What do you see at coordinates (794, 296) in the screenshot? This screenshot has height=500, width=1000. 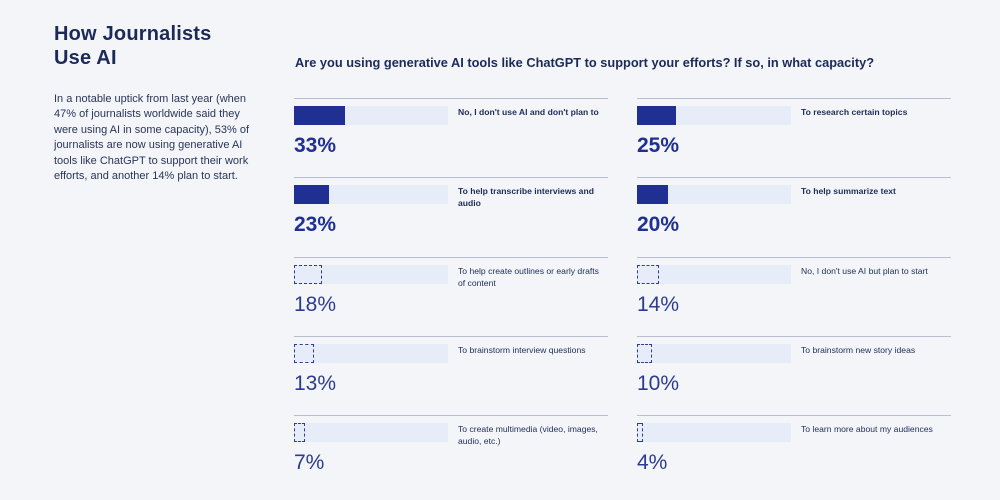 I see `chart-item-6: No, I don't use AI but plan to start 14%` at bounding box center [794, 296].